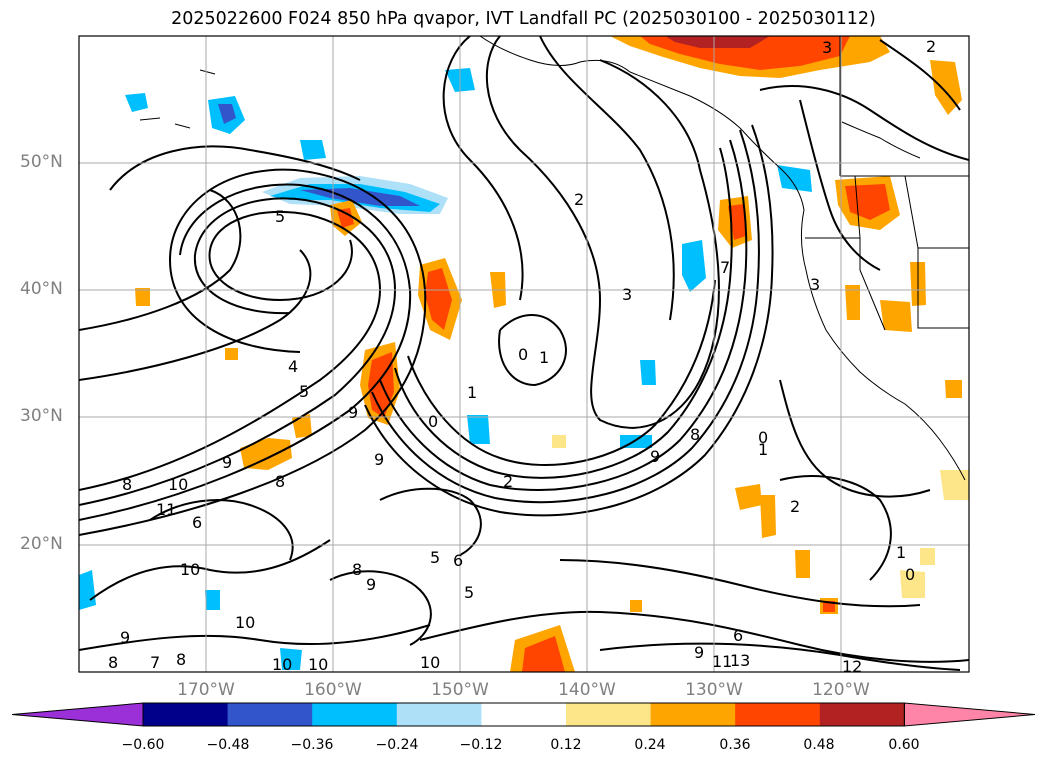 Image resolution: width=1047 pixels, height=765 pixels. I want to click on colorbar-tick: 0.48, so click(819, 745).